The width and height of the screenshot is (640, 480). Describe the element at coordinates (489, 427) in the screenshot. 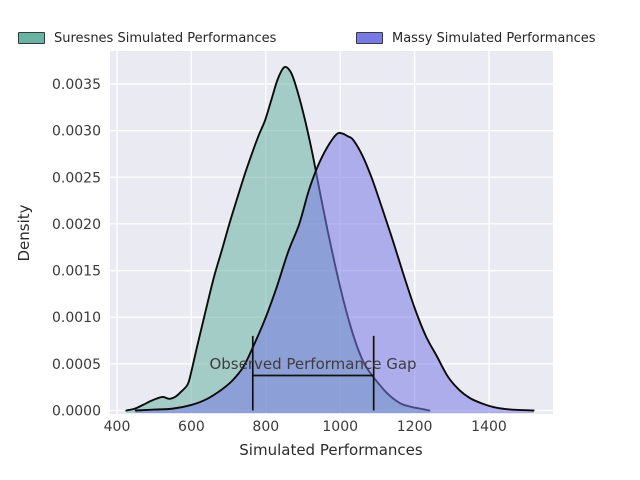

I see `x-tick-label-1400: 1400` at that location.